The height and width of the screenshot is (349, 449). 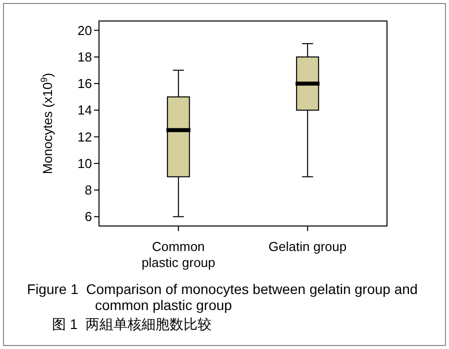 I want to click on text: Figure 1 Comparison of monocytes between gelatin group and common plastic group, so click(x=223, y=297).